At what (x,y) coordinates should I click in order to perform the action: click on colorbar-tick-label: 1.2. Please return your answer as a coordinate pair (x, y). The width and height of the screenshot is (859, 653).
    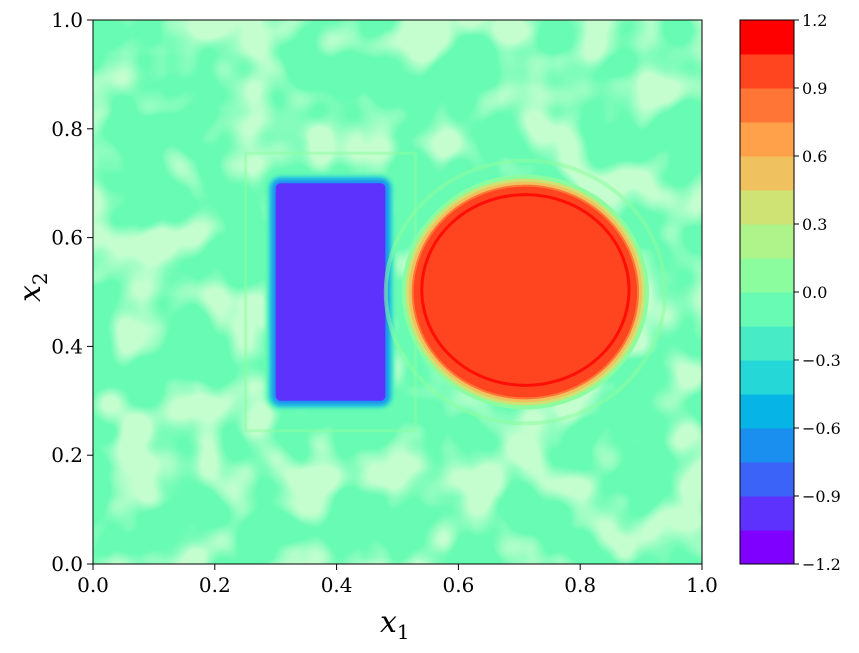
    Looking at the image, I should click on (814, 20).